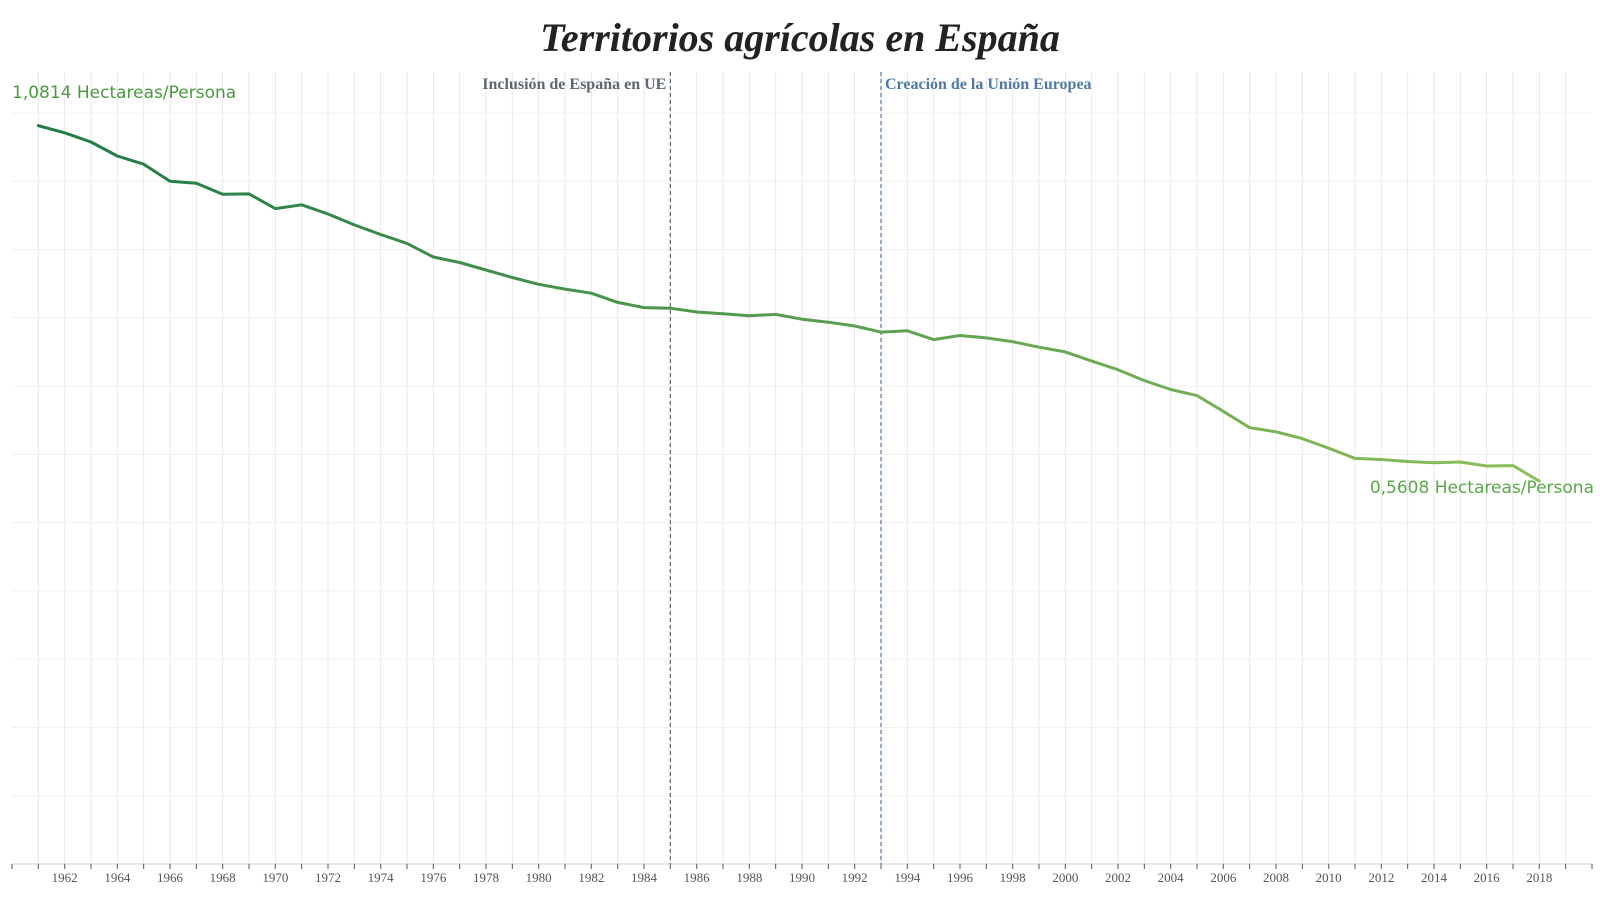 The image size is (1600, 900). What do you see at coordinates (117, 877) in the screenshot?
I see `x-tick-label: 1964` at bounding box center [117, 877].